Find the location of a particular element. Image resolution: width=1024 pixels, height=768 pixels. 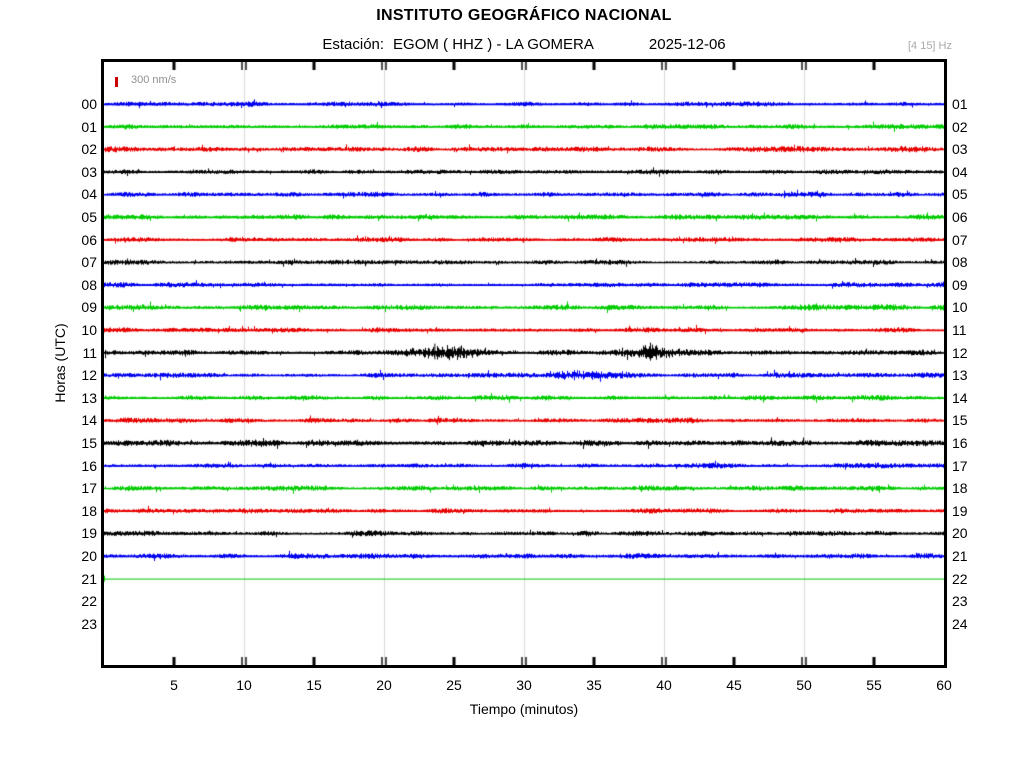

x-tick-label-10: 10 is located at coordinates (244, 685).